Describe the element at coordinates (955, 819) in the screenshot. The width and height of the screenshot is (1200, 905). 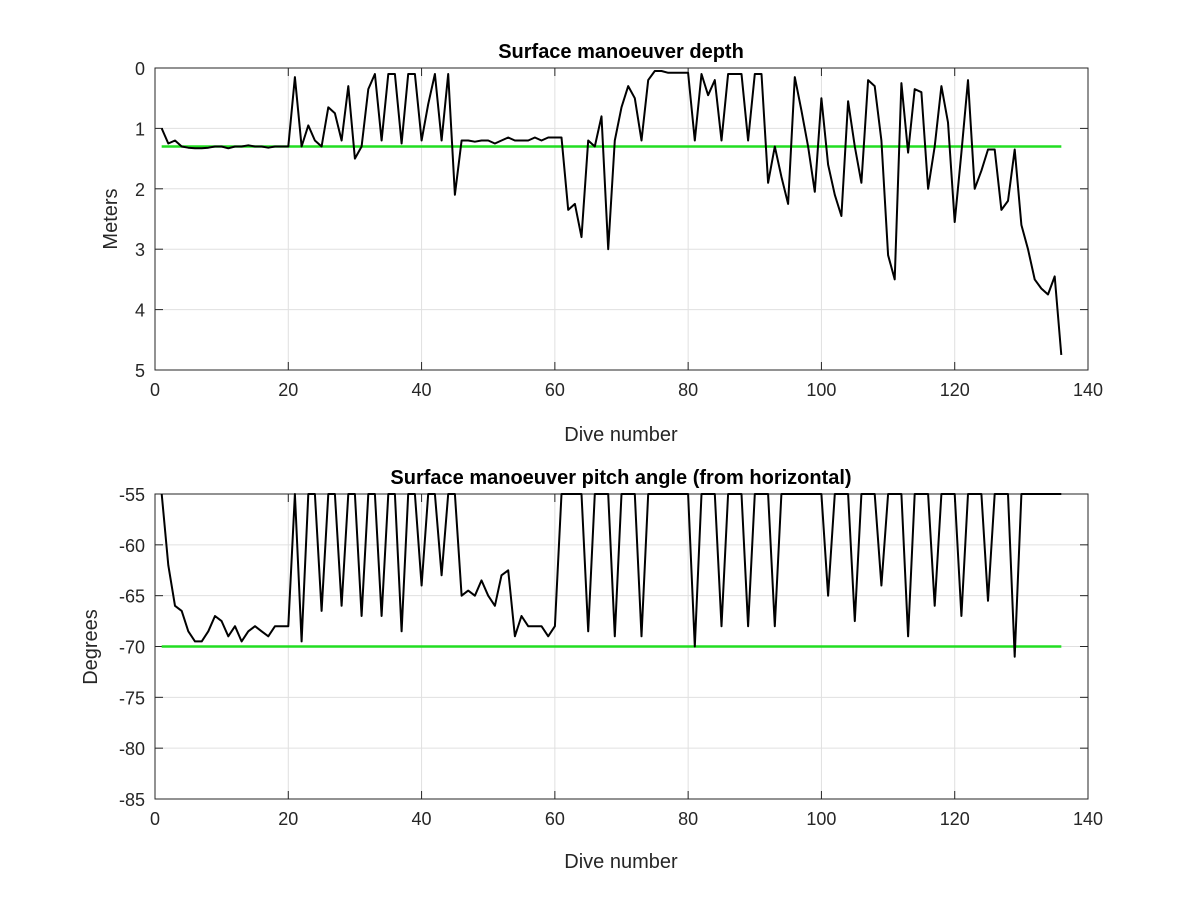
I see `pitch-xtick-label: 120` at that location.